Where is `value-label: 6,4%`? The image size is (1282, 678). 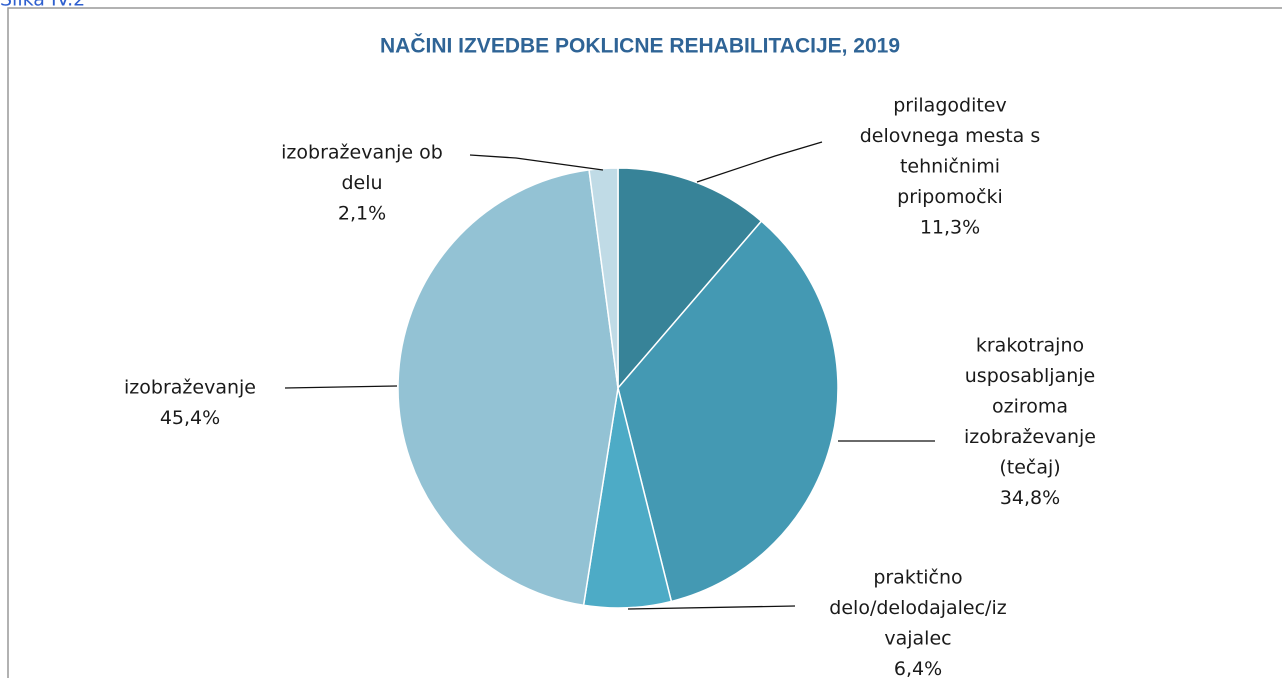 value-label: 6,4% is located at coordinates (918, 668).